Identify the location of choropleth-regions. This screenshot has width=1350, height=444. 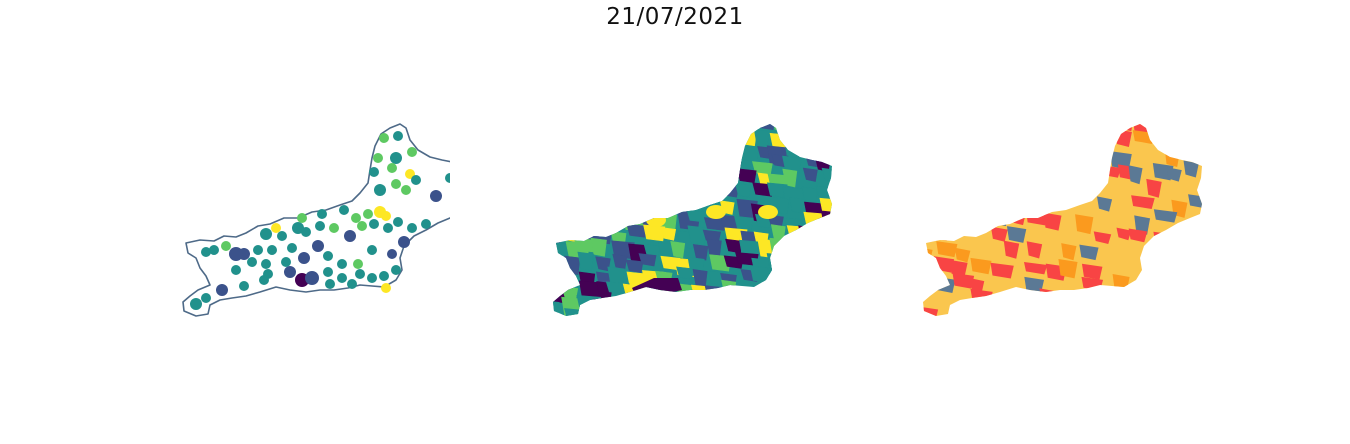
(707, 225).